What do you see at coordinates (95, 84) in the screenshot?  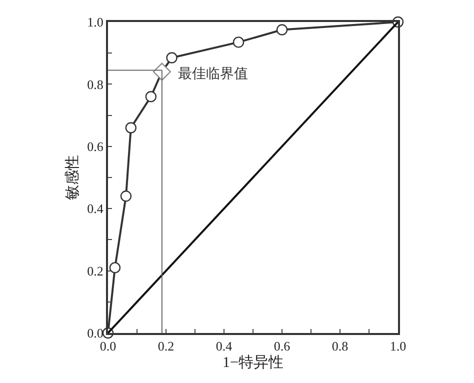 I see `y-tick-label: 0.8` at bounding box center [95, 84].